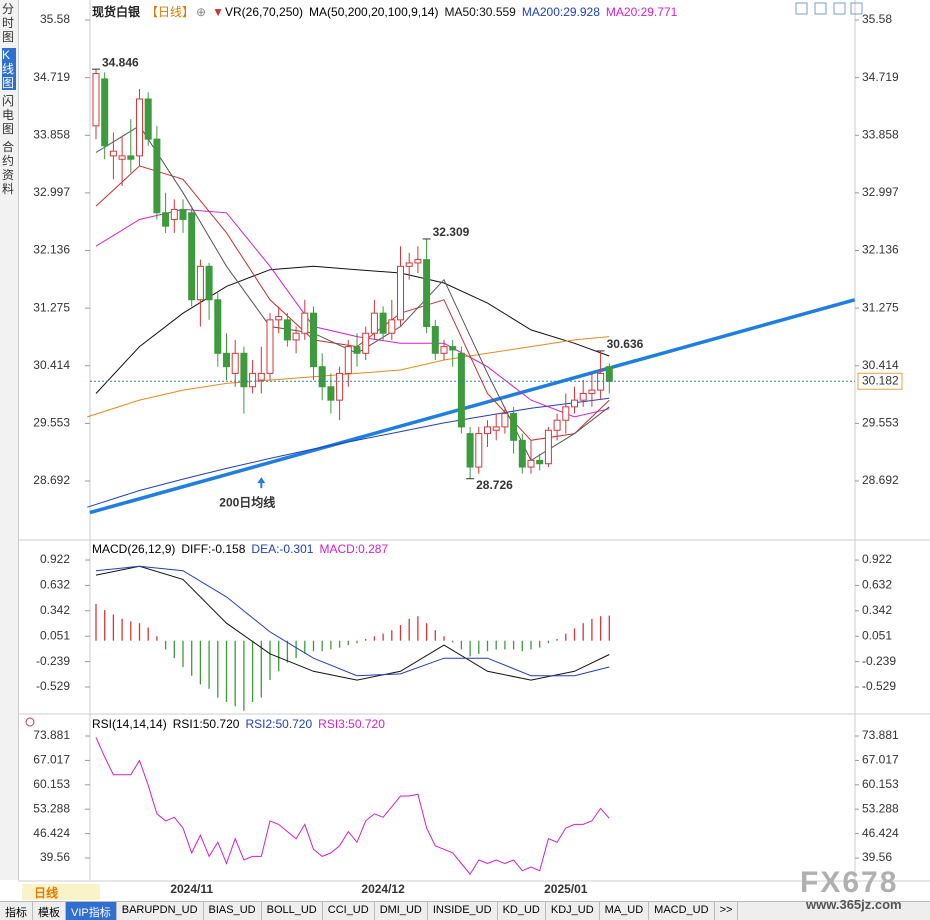 This screenshot has width=930, height=920. What do you see at coordinates (880, 307) in the screenshot?
I see `y-tick-label: 31.275` at bounding box center [880, 307].